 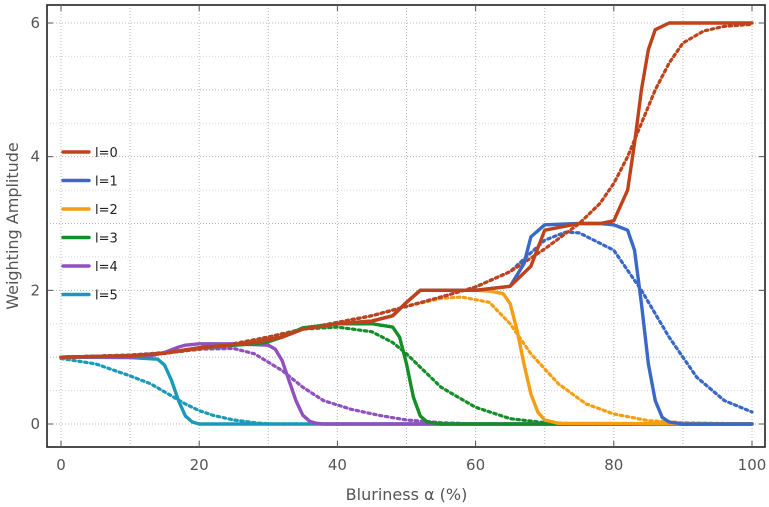 I want to click on legend: l=0 l=1 l=2 l=3 l=4 l=5, so click(x=89, y=225).